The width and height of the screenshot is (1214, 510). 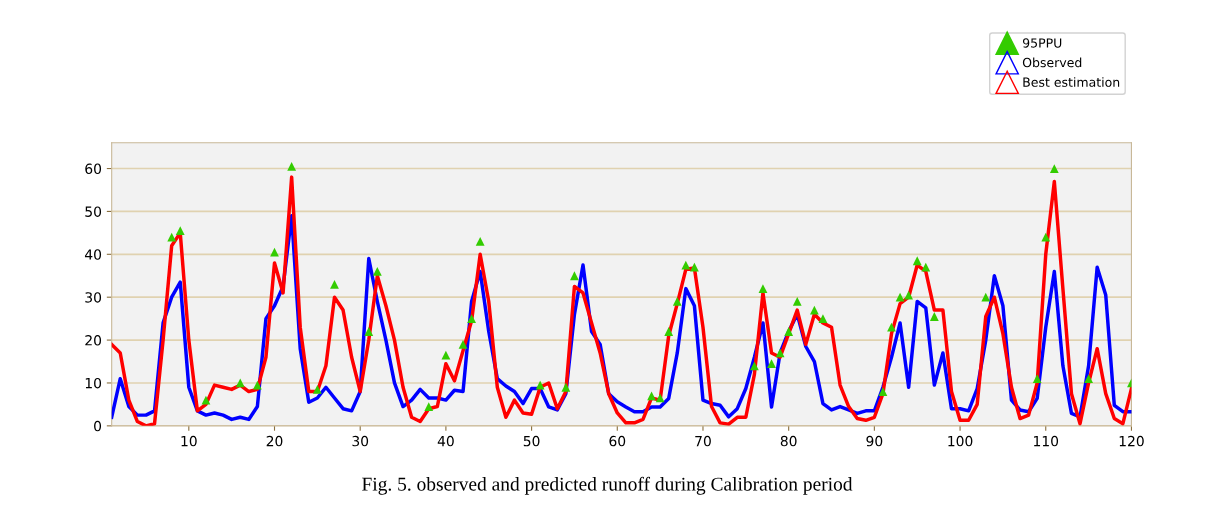 What do you see at coordinates (1046, 441) in the screenshot?
I see `x-tick-label: 110` at bounding box center [1046, 441].